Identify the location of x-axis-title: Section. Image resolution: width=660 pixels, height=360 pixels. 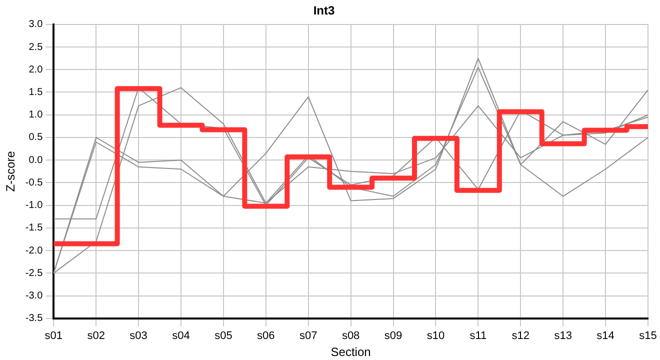
(350, 352).